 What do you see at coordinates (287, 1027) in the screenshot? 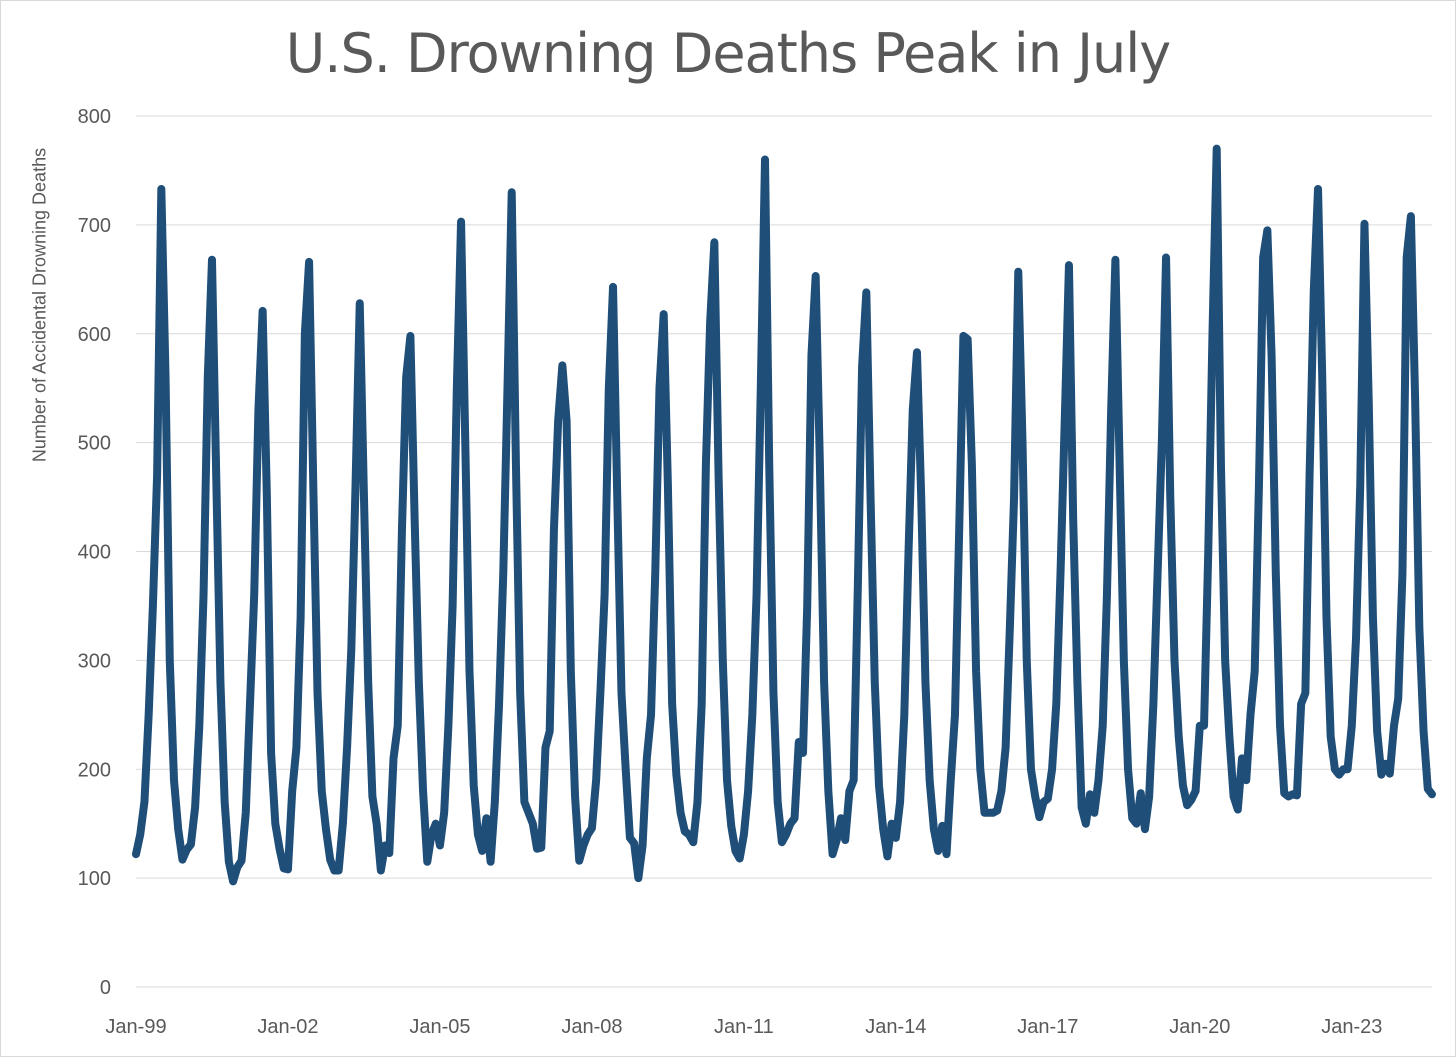
I see `x-tick-label: Jan-02` at bounding box center [287, 1027].